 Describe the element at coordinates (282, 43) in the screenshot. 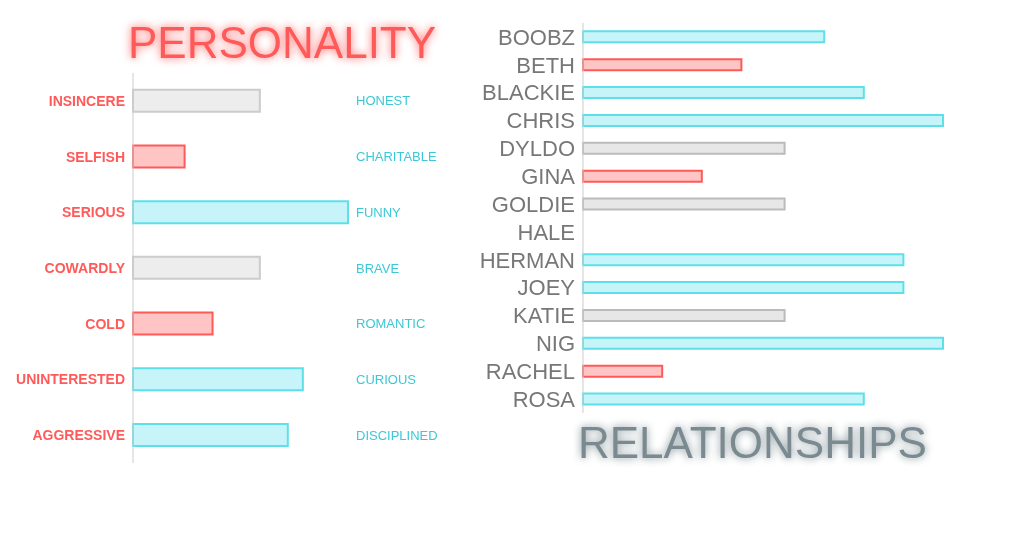

I see `chart-title: PERSONALITY` at that location.